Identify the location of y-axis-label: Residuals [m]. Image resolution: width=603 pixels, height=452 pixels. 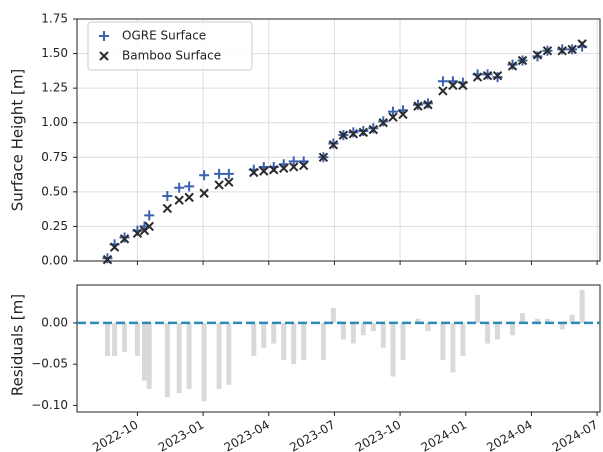
(18, 345).